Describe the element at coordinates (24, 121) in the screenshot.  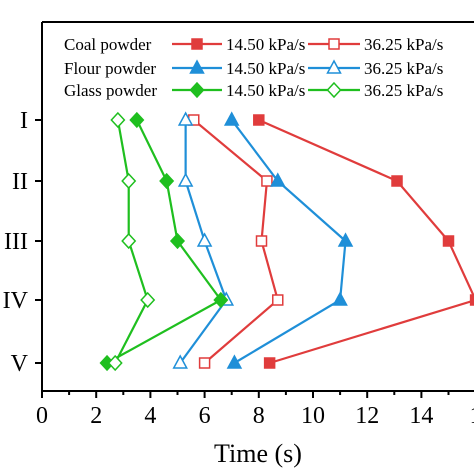
I see `y-tick-label: I` at that location.